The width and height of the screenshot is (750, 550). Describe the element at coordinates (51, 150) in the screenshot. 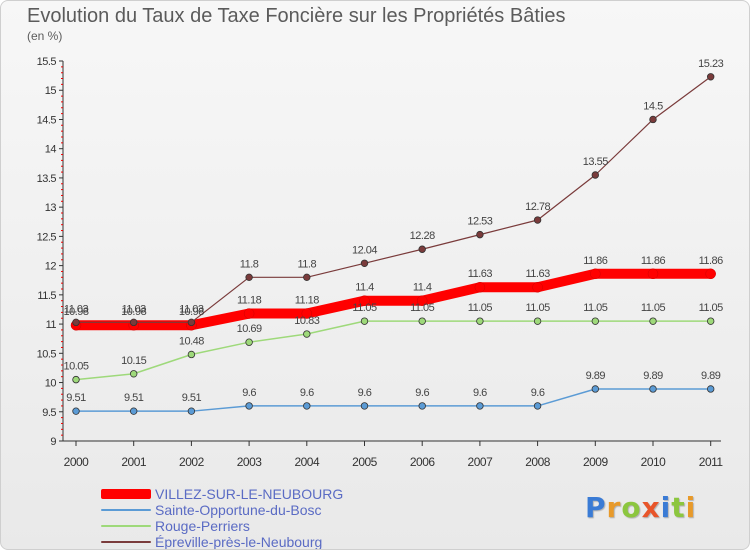

I see `y-tick-label: 14` at that location.